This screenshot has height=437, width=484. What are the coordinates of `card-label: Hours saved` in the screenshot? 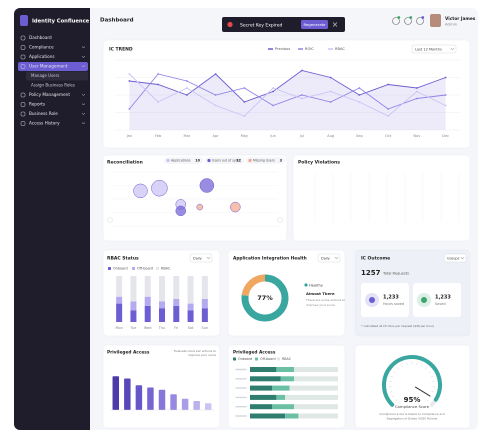 It's located at (393, 304).